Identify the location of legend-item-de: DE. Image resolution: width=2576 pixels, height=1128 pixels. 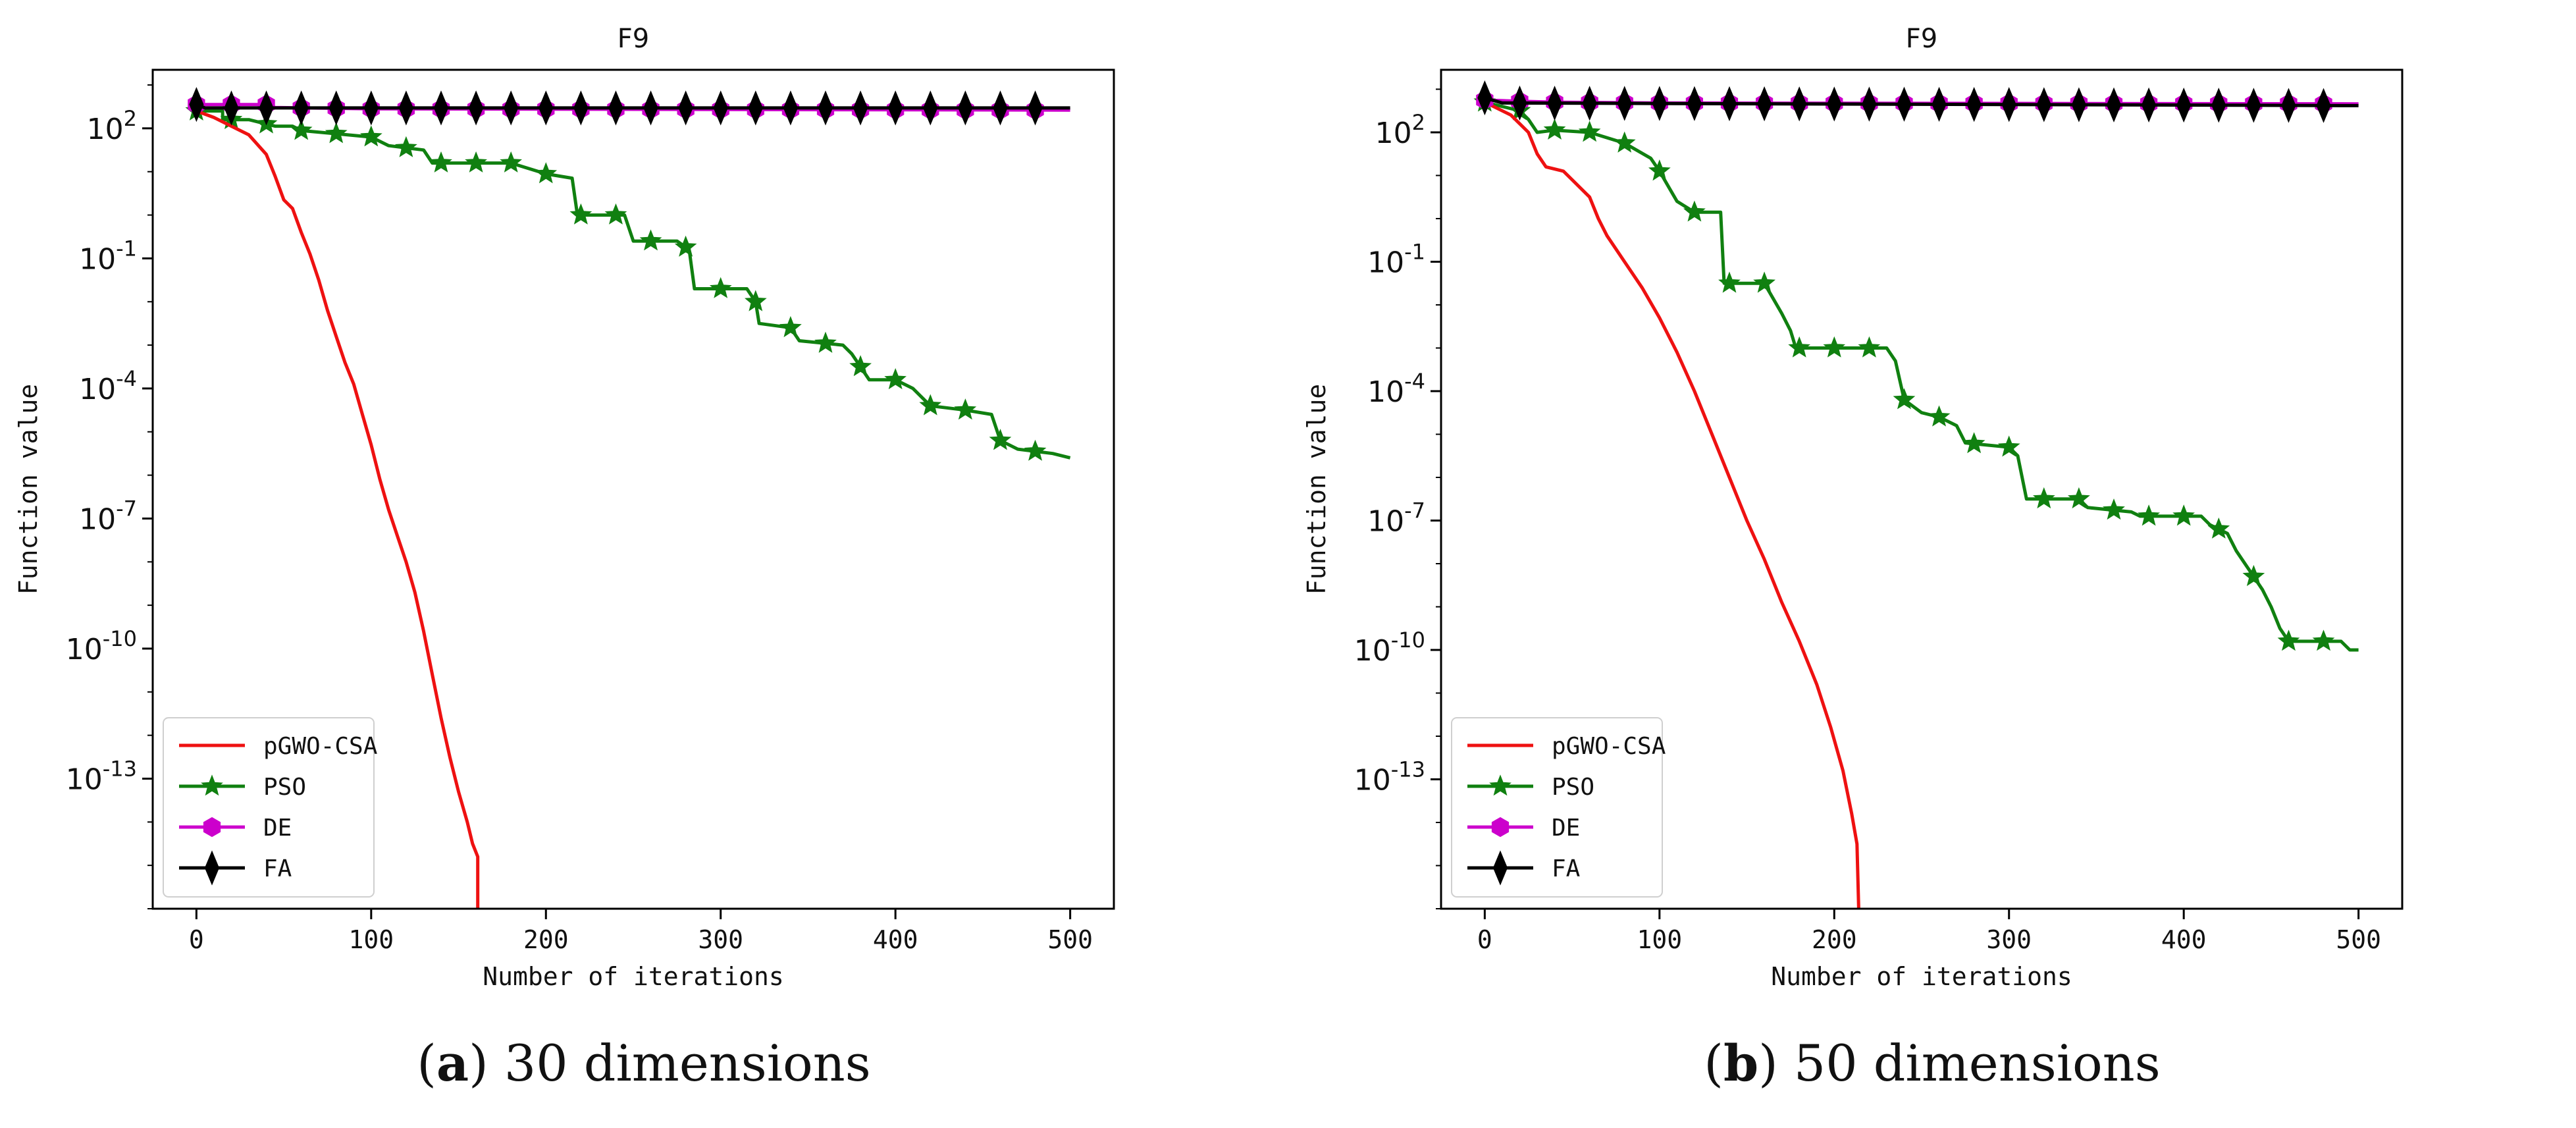
(1523, 828).